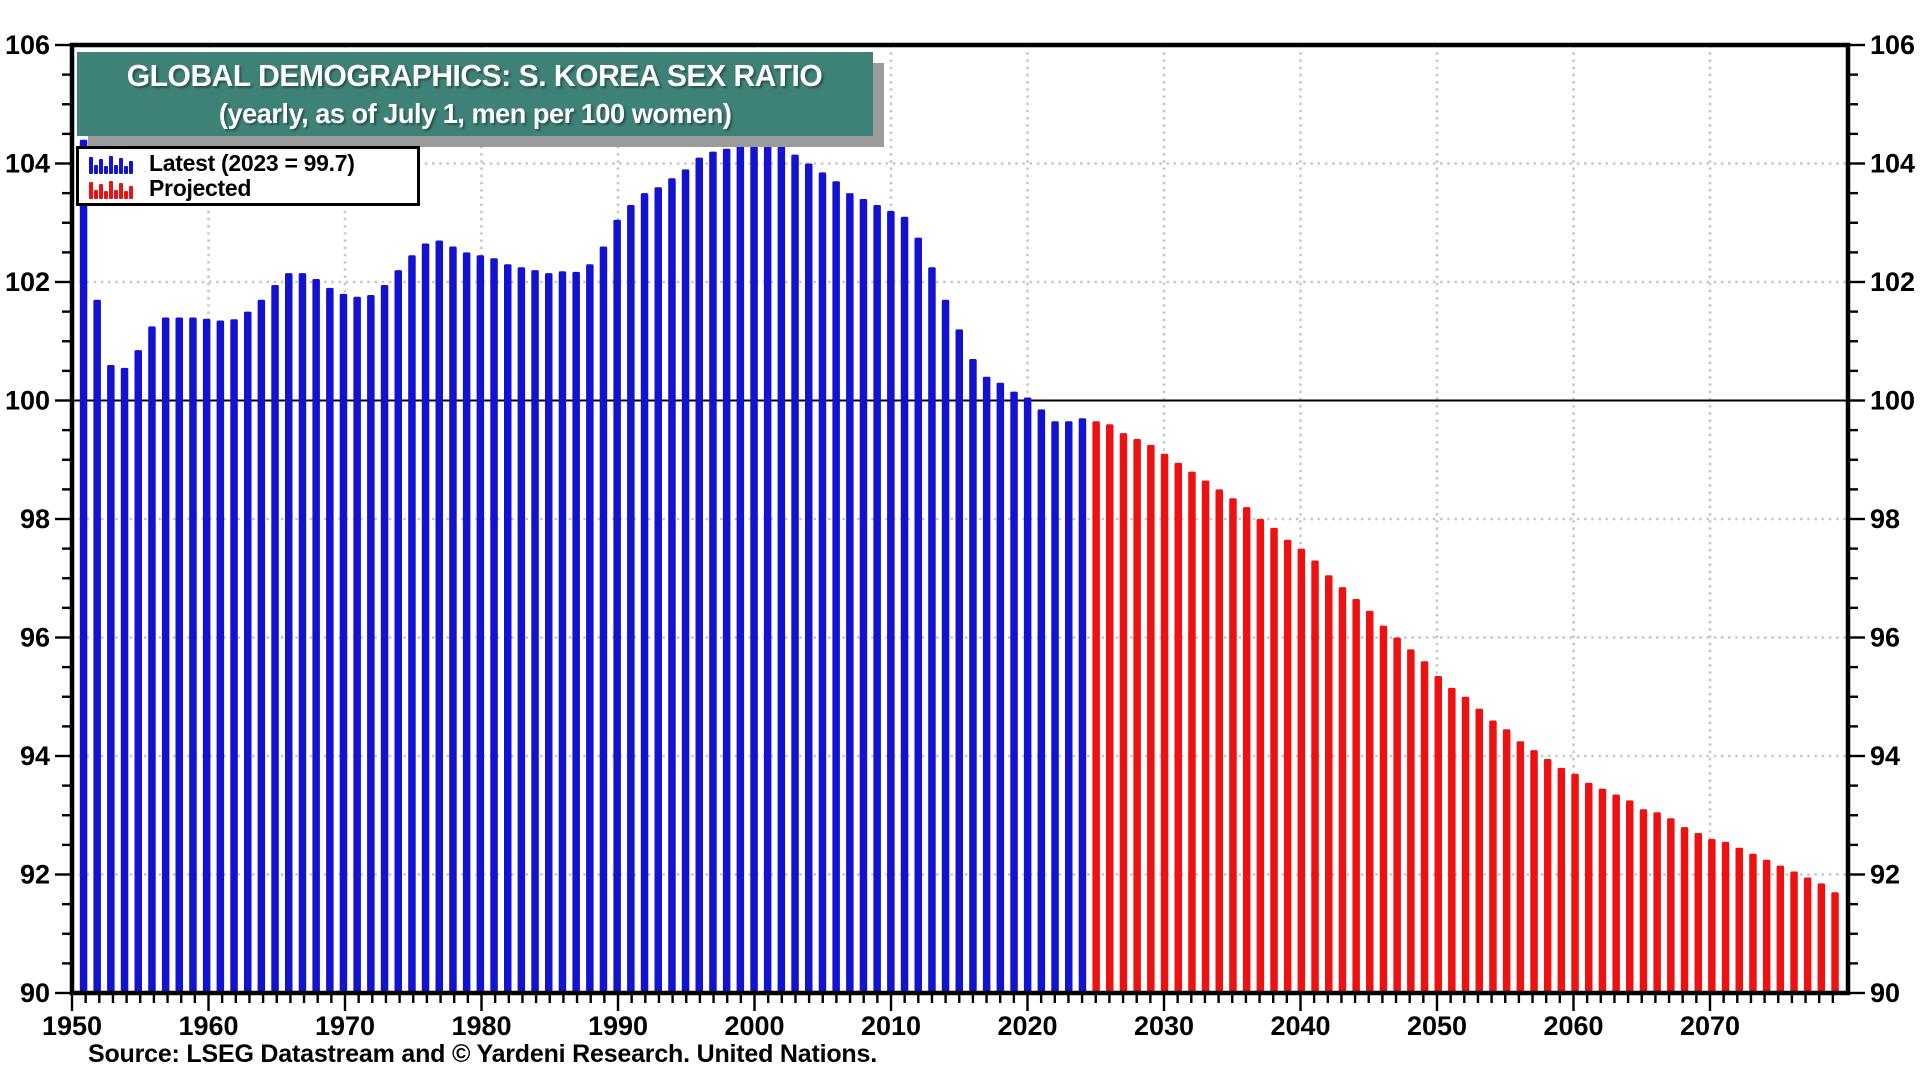  What do you see at coordinates (822, 582) in the screenshot?
I see `bar-2004` at bounding box center [822, 582].